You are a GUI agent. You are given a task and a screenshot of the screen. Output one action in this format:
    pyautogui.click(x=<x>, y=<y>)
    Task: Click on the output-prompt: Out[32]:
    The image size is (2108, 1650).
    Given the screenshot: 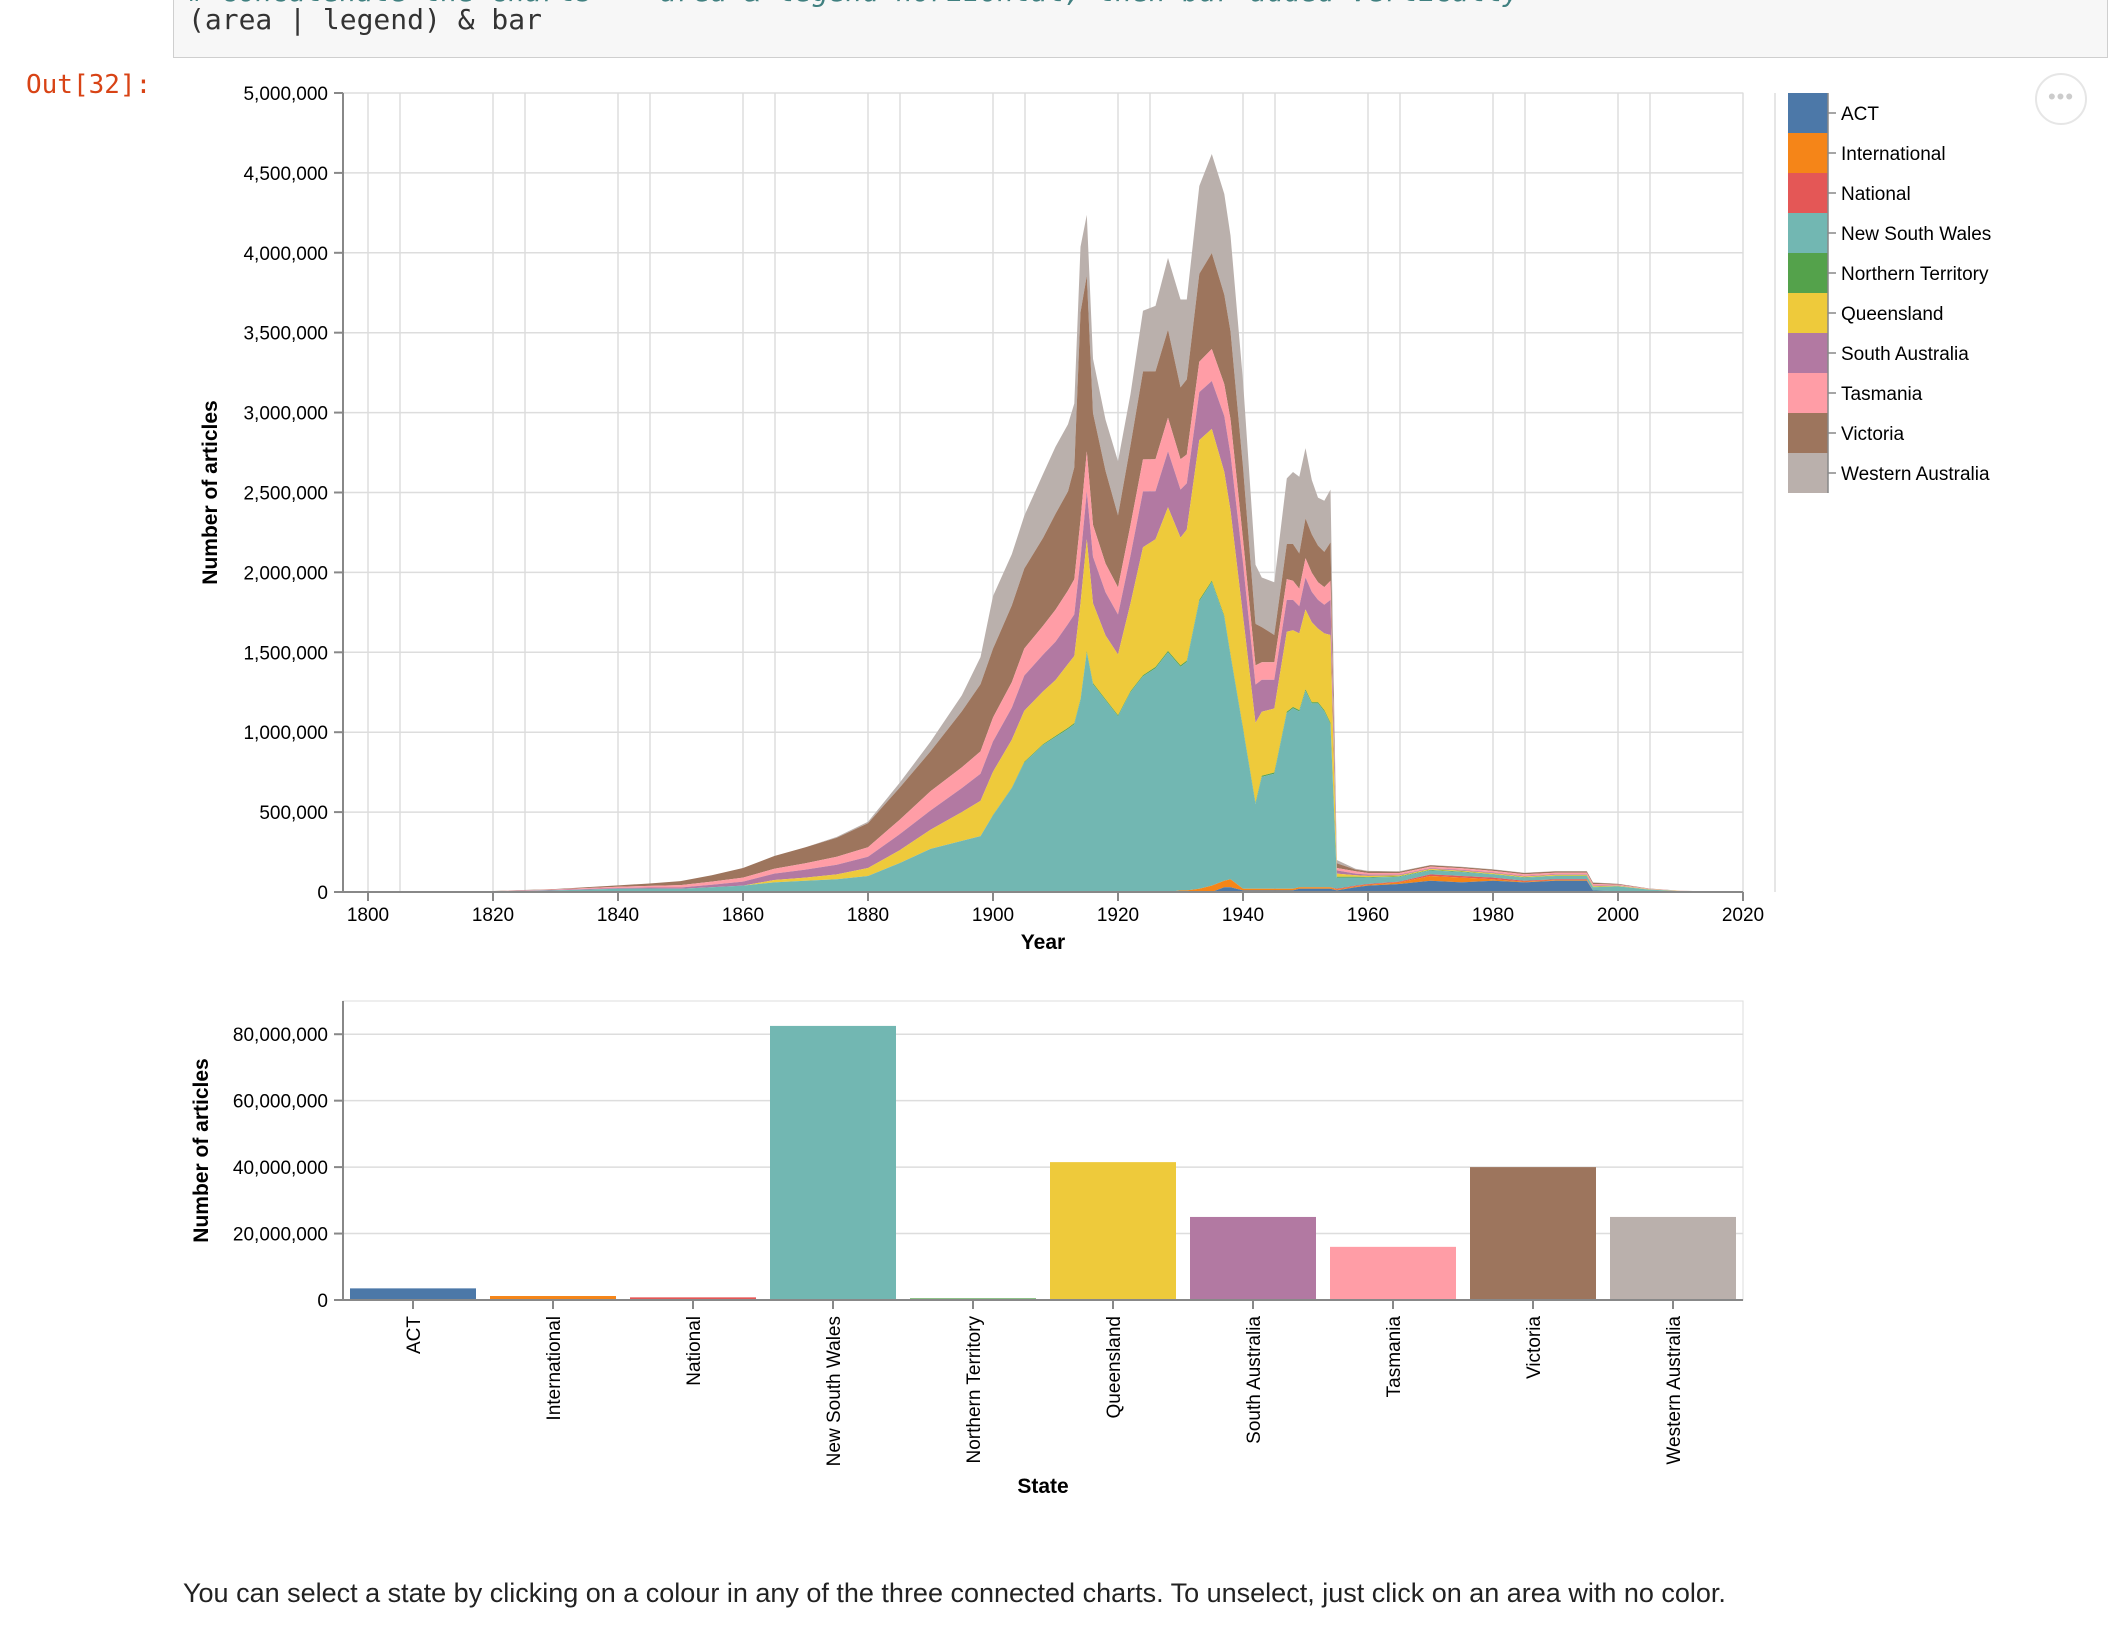 What is the action you would take?
    pyautogui.click(x=89, y=85)
    